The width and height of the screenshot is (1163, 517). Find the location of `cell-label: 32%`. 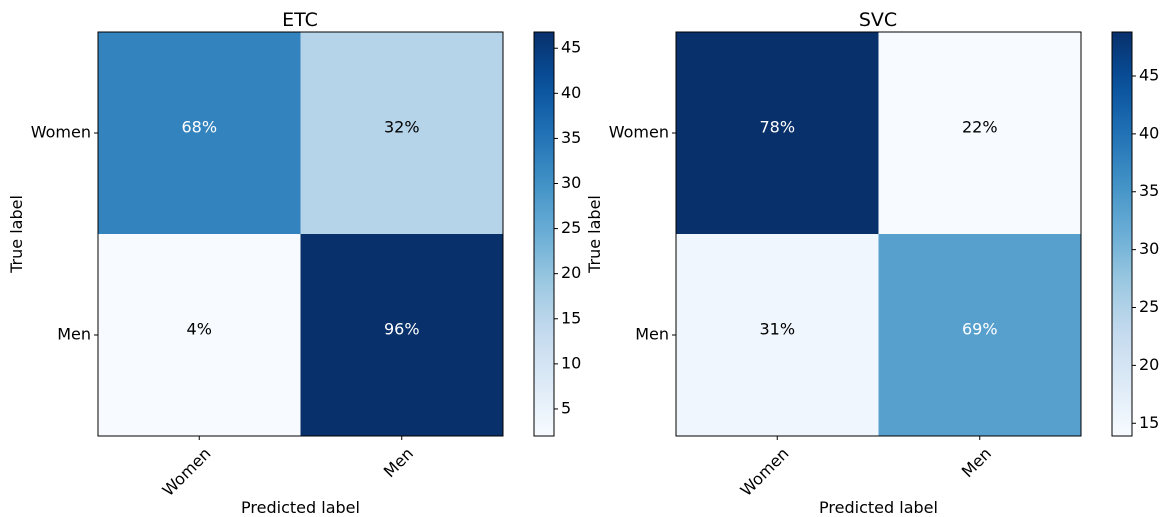

cell-label: 32% is located at coordinates (402, 127).